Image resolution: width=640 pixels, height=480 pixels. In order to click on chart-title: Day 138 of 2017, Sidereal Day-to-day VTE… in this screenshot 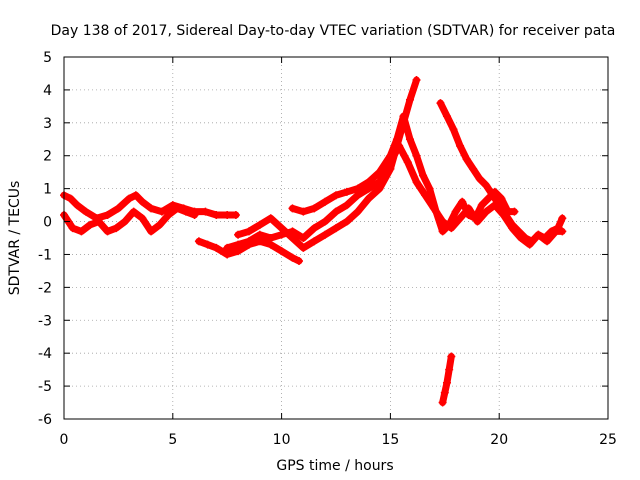, I will do `click(333, 31)`.